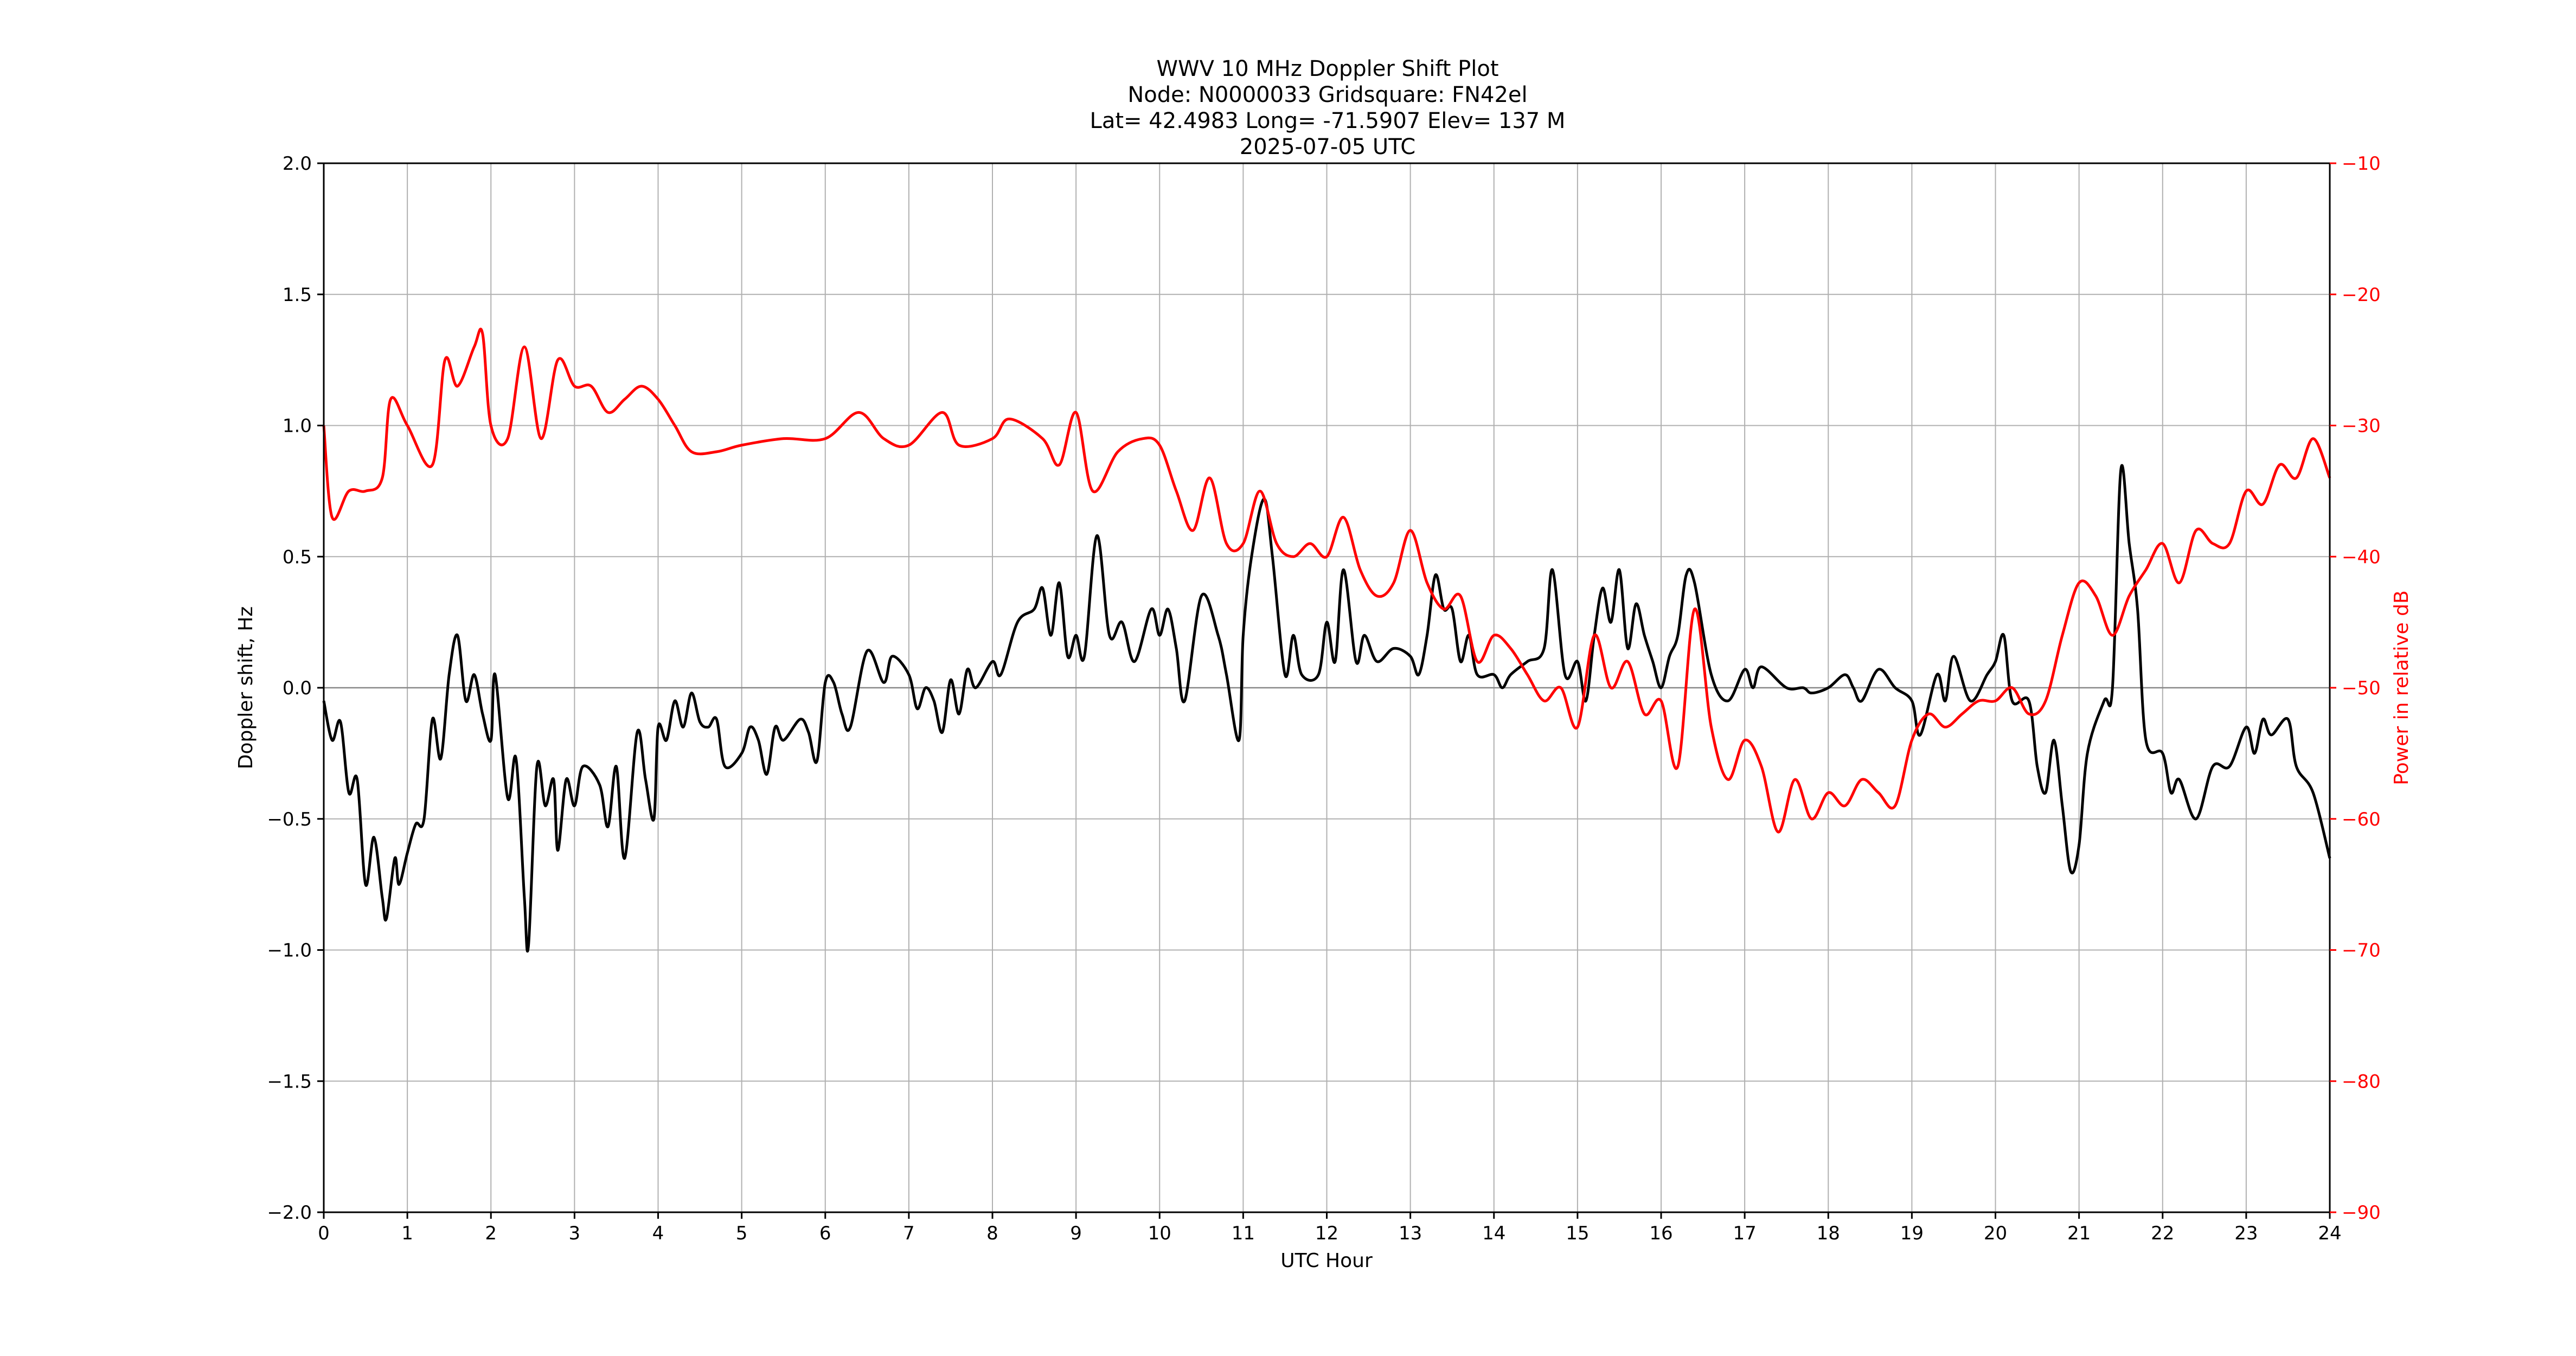  Describe the element at coordinates (2361, 295) in the screenshot. I see `y2-tick-label: −20` at that location.